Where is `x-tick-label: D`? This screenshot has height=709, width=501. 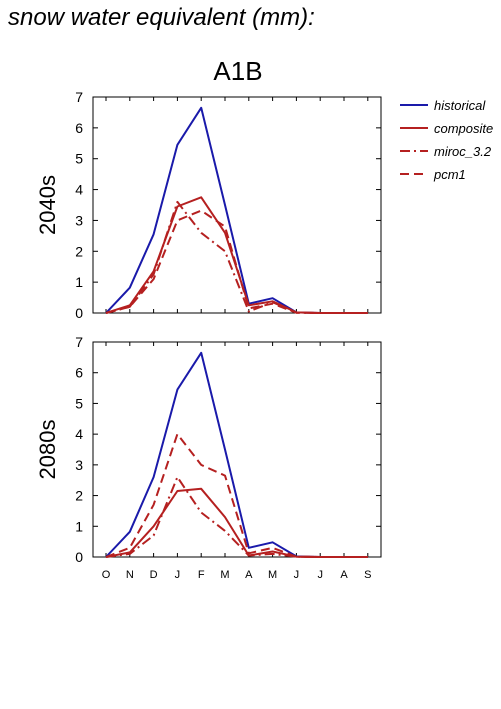 x-tick-label: D is located at coordinates (154, 575).